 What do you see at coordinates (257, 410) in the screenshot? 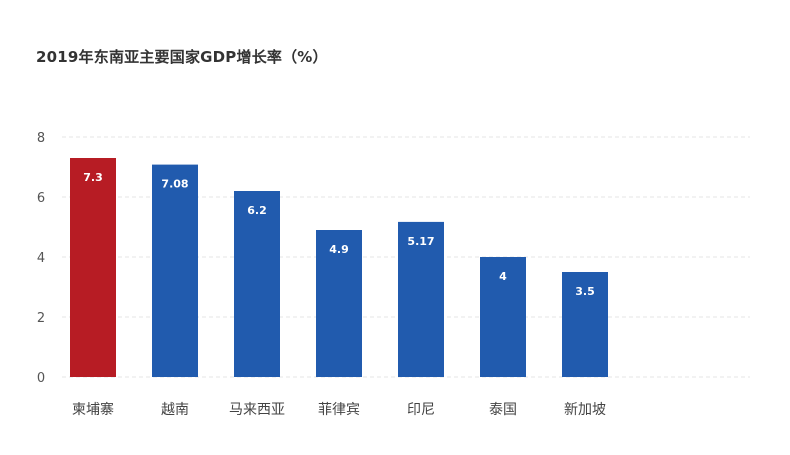
I see `x-tick-label: 马来西亚` at bounding box center [257, 410].